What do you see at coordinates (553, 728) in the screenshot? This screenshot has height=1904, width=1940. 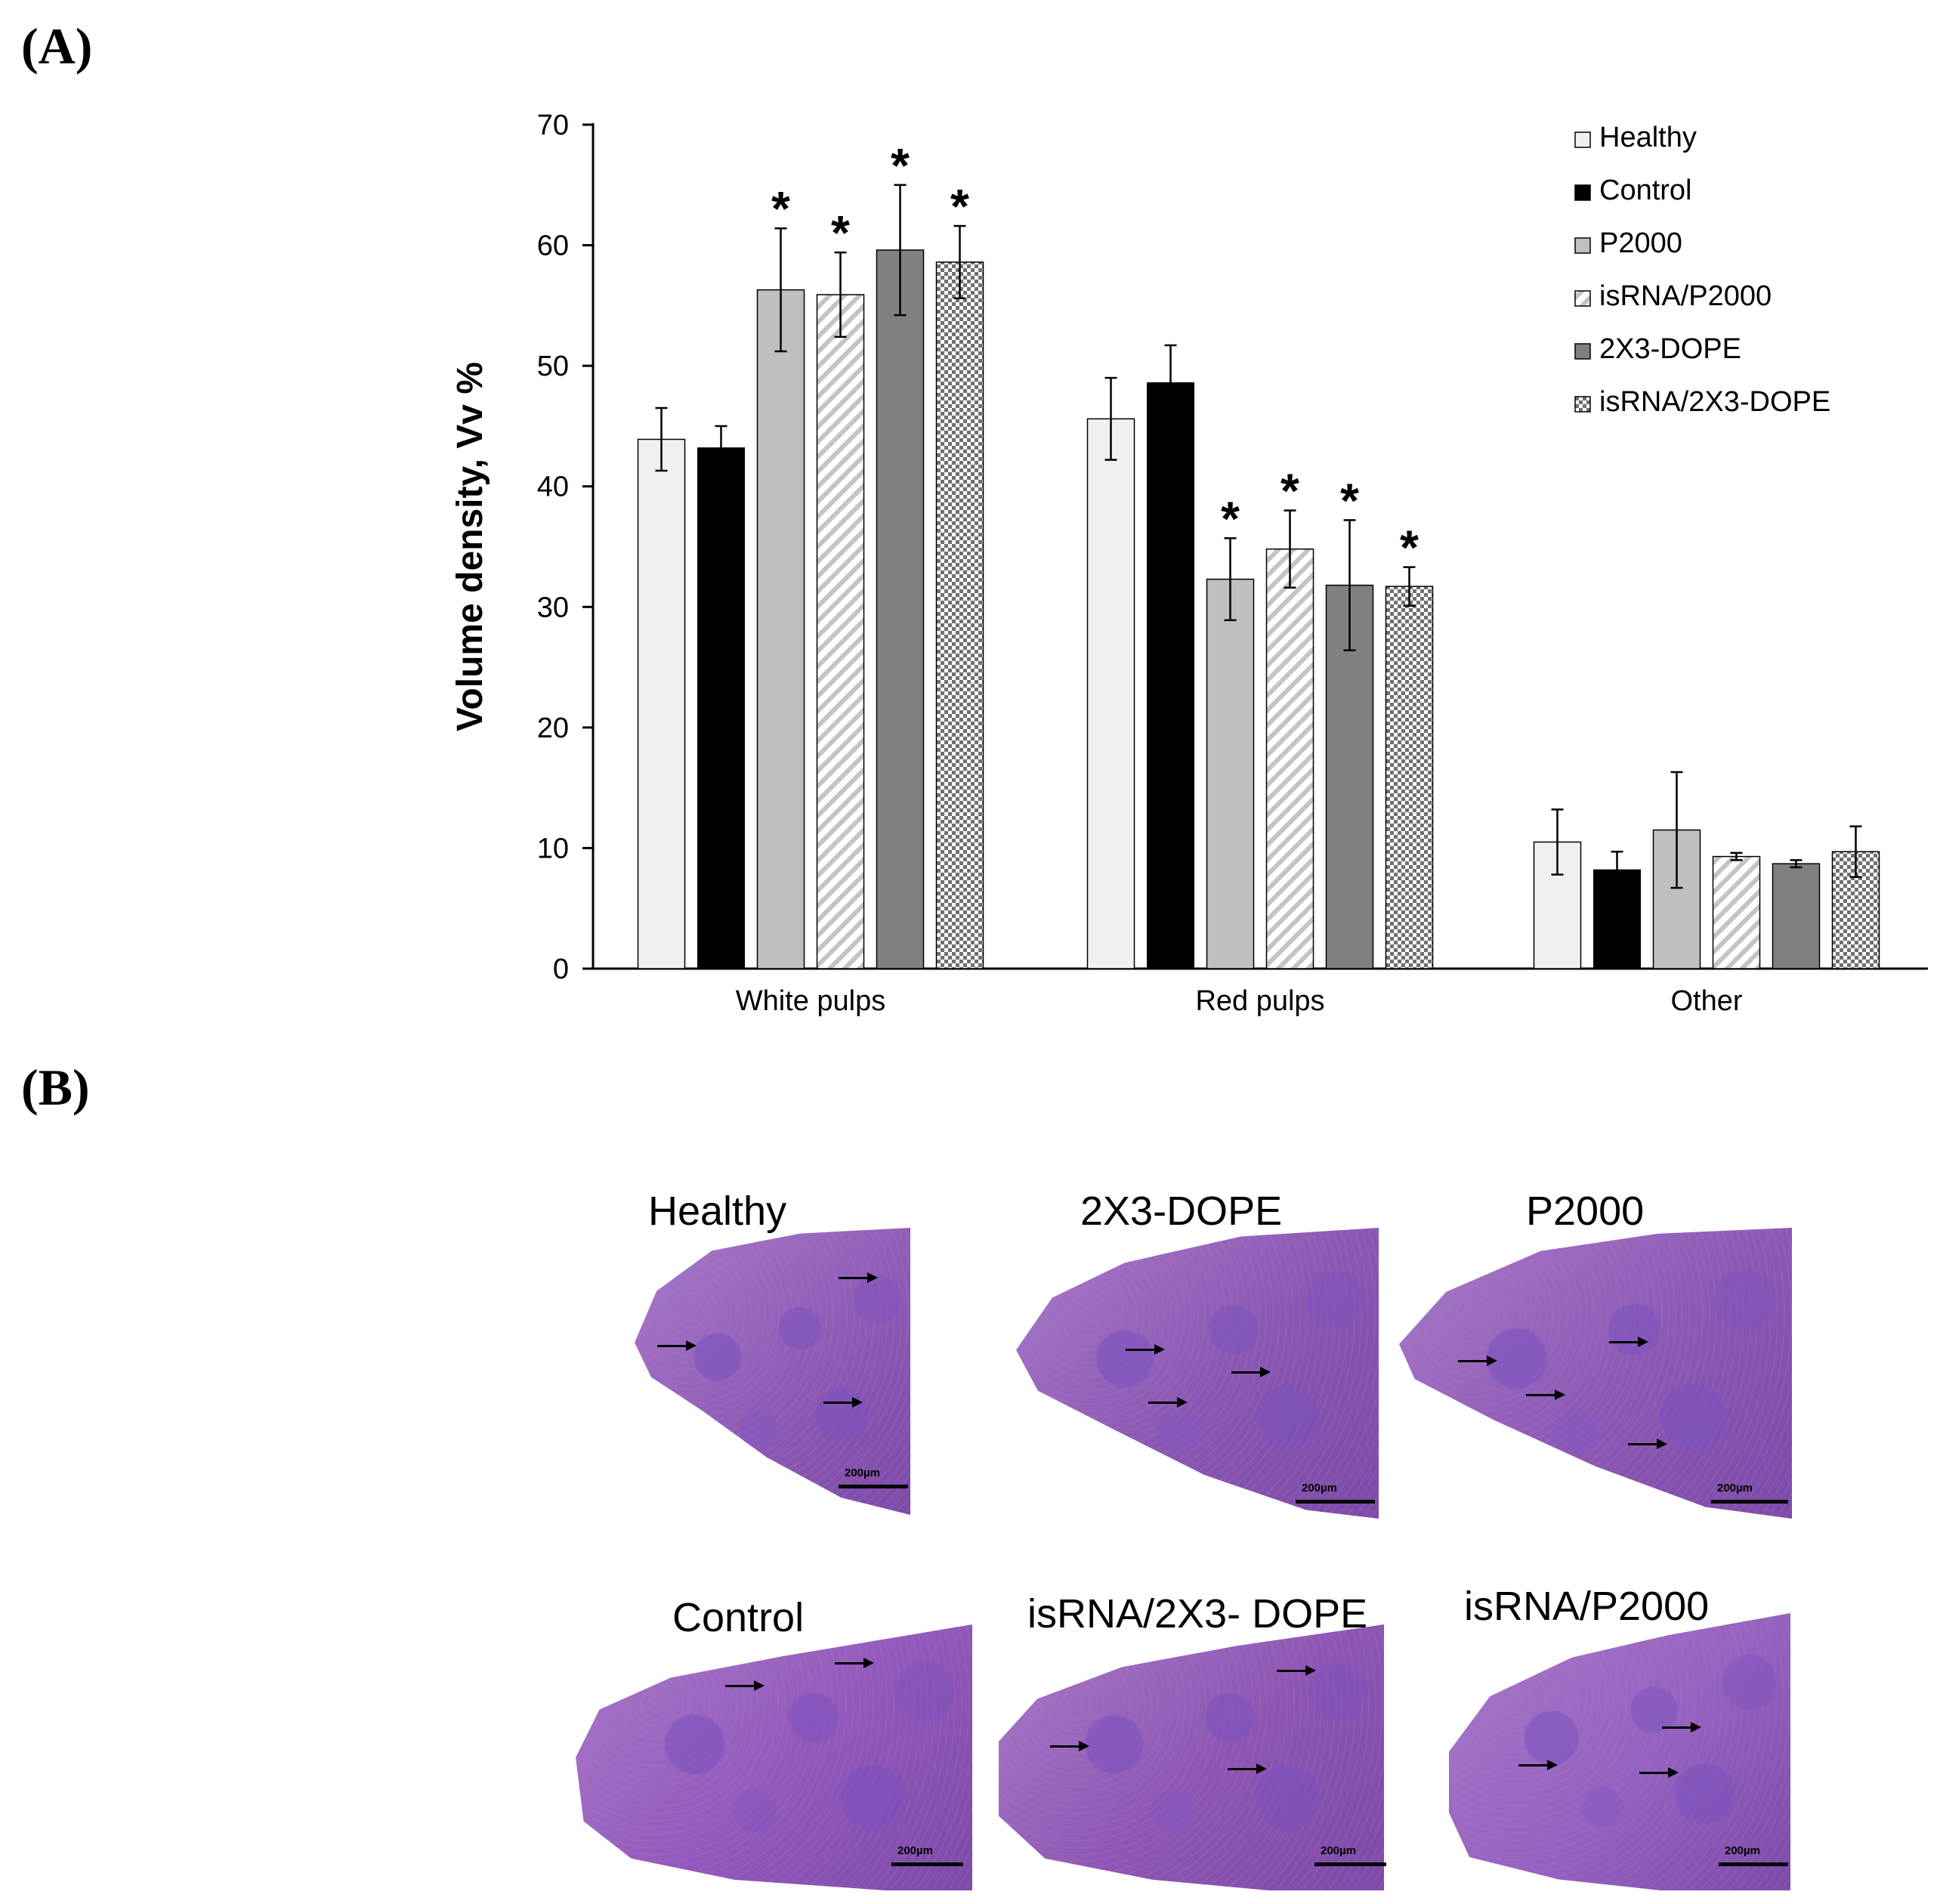 I see `y-tick-label: 20` at bounding box center [553, 728].